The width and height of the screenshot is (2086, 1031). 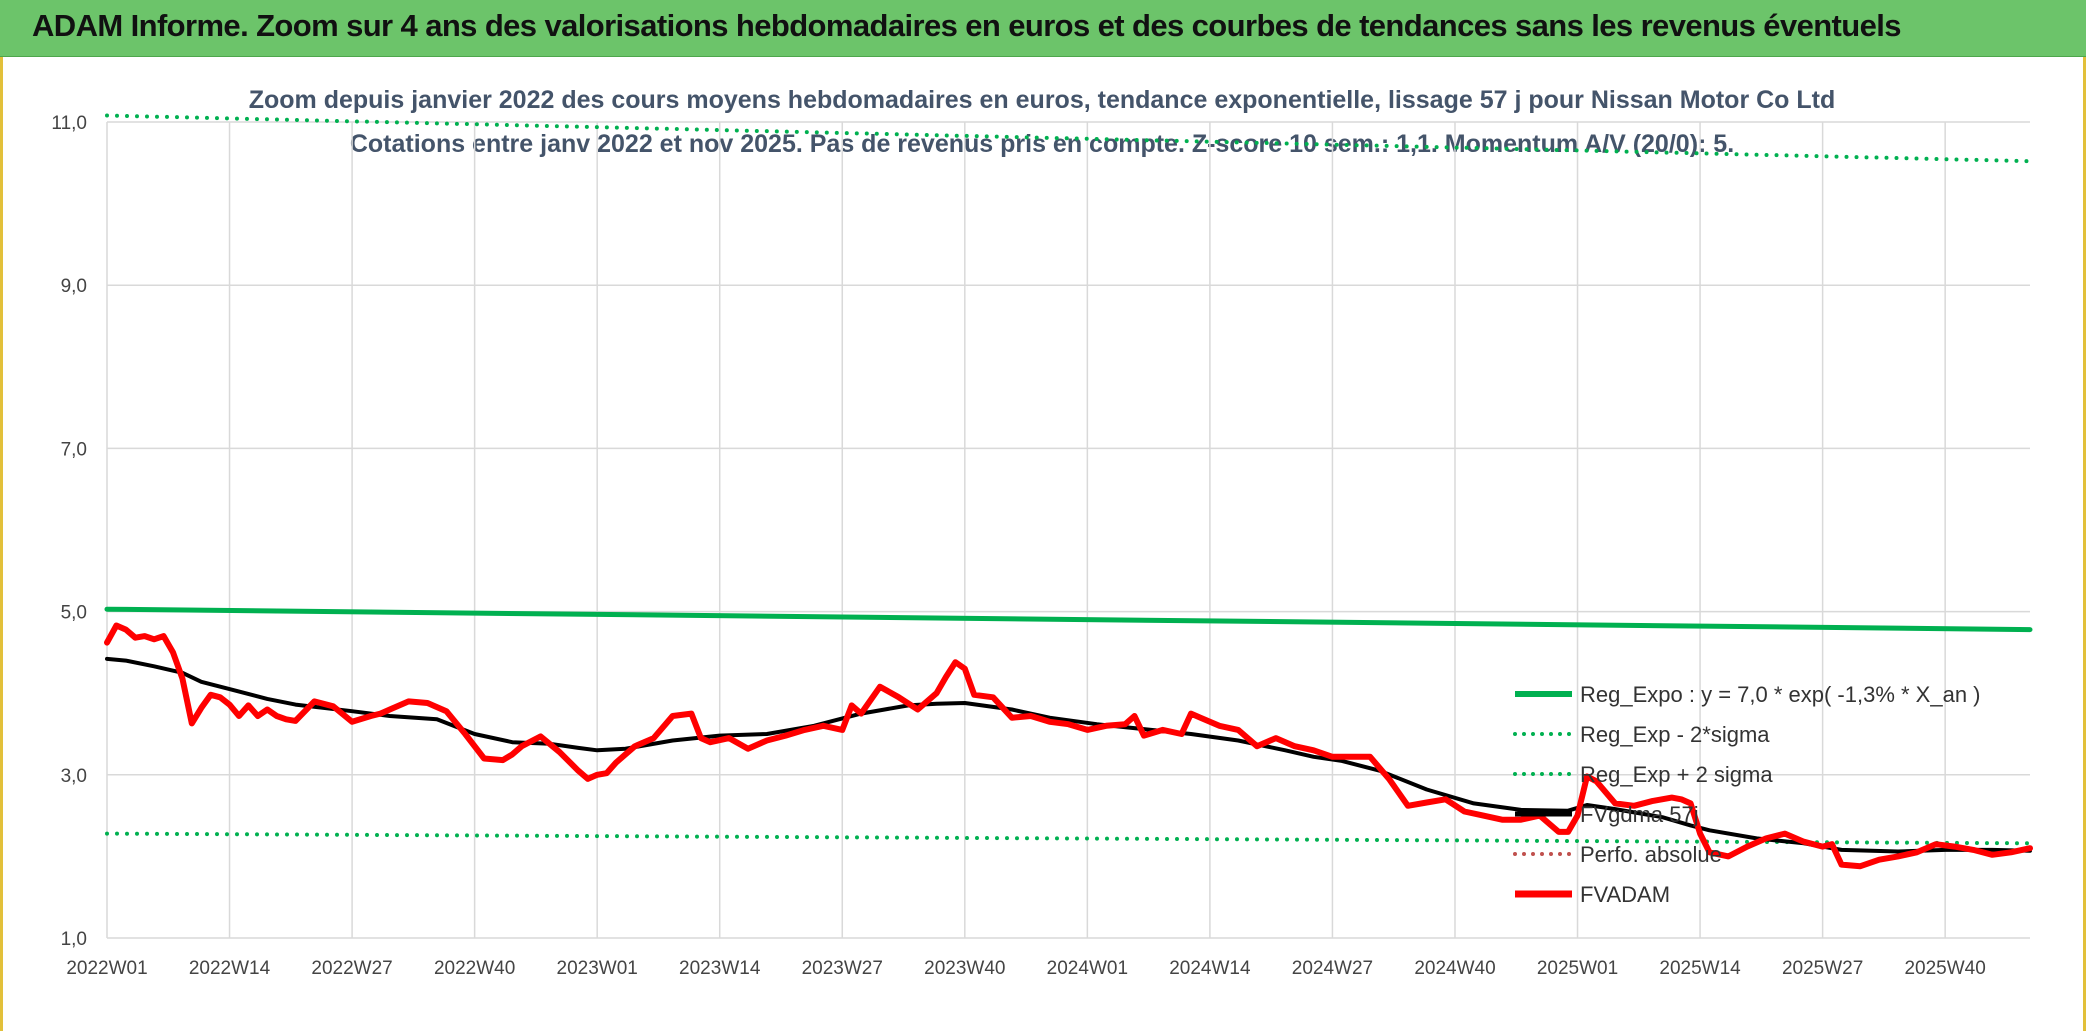 I want to click on y-tick-label: 7,0, so click(x=74, y=449).